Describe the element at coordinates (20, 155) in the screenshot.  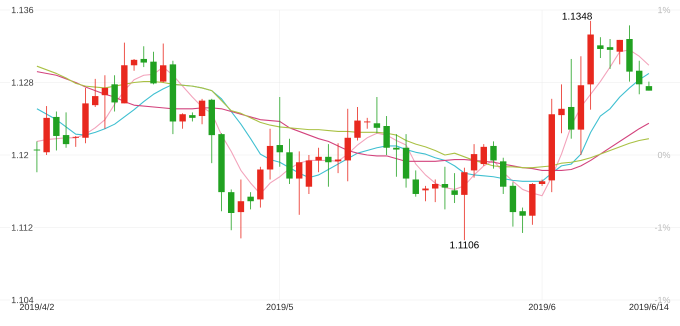
I see `y-tick-label: 1.12` at that location.